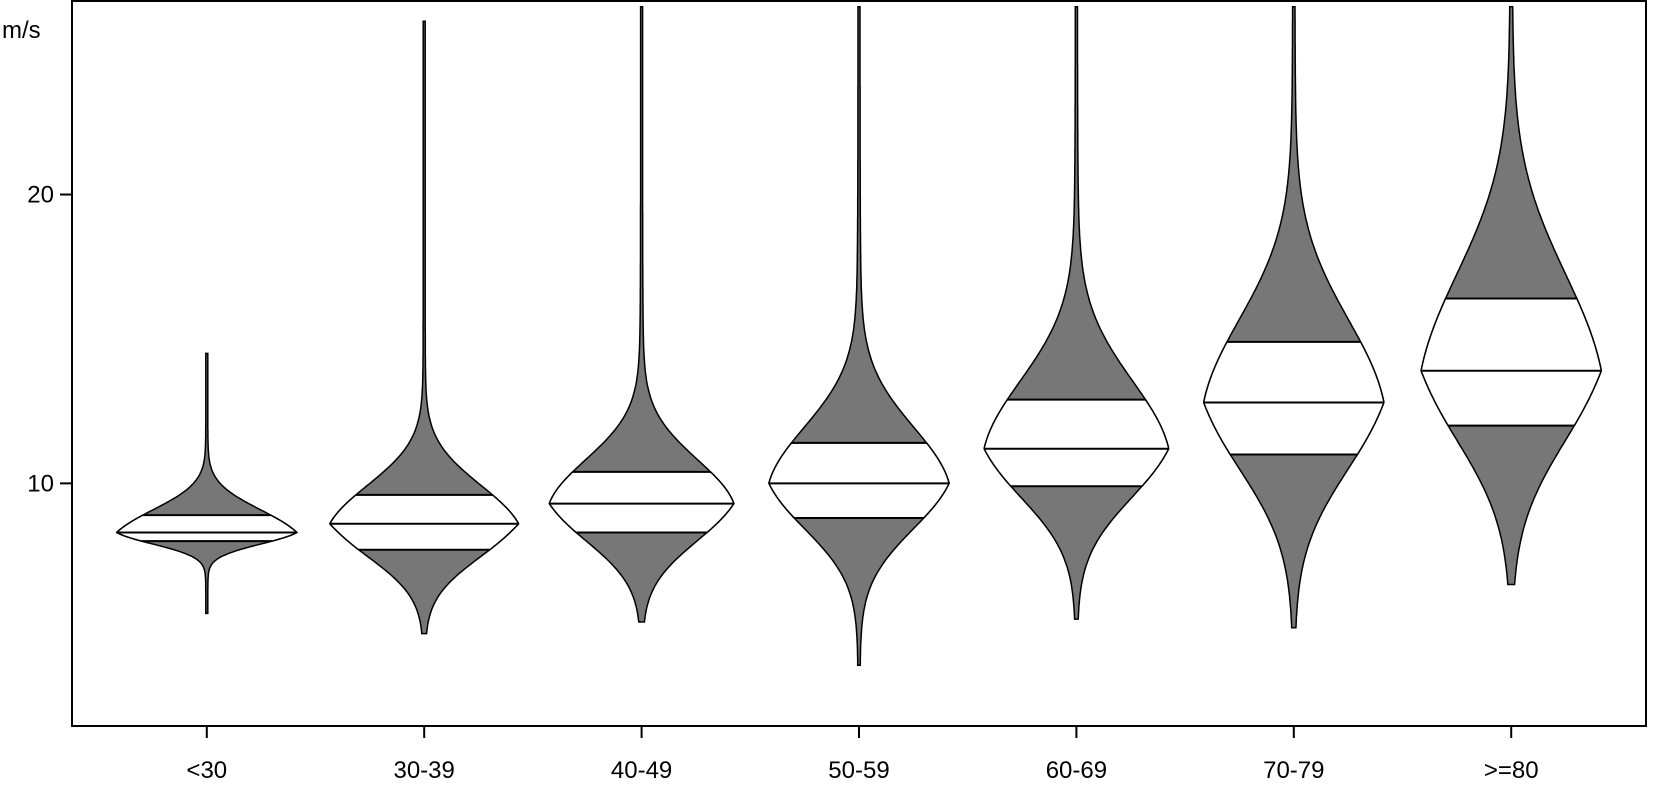 Image resolution: width=1653 pixels, height=790 pixels. Describe the element at coordinates (49, 339) in the screenshot. I see `y-axis: 10 20` at that location.